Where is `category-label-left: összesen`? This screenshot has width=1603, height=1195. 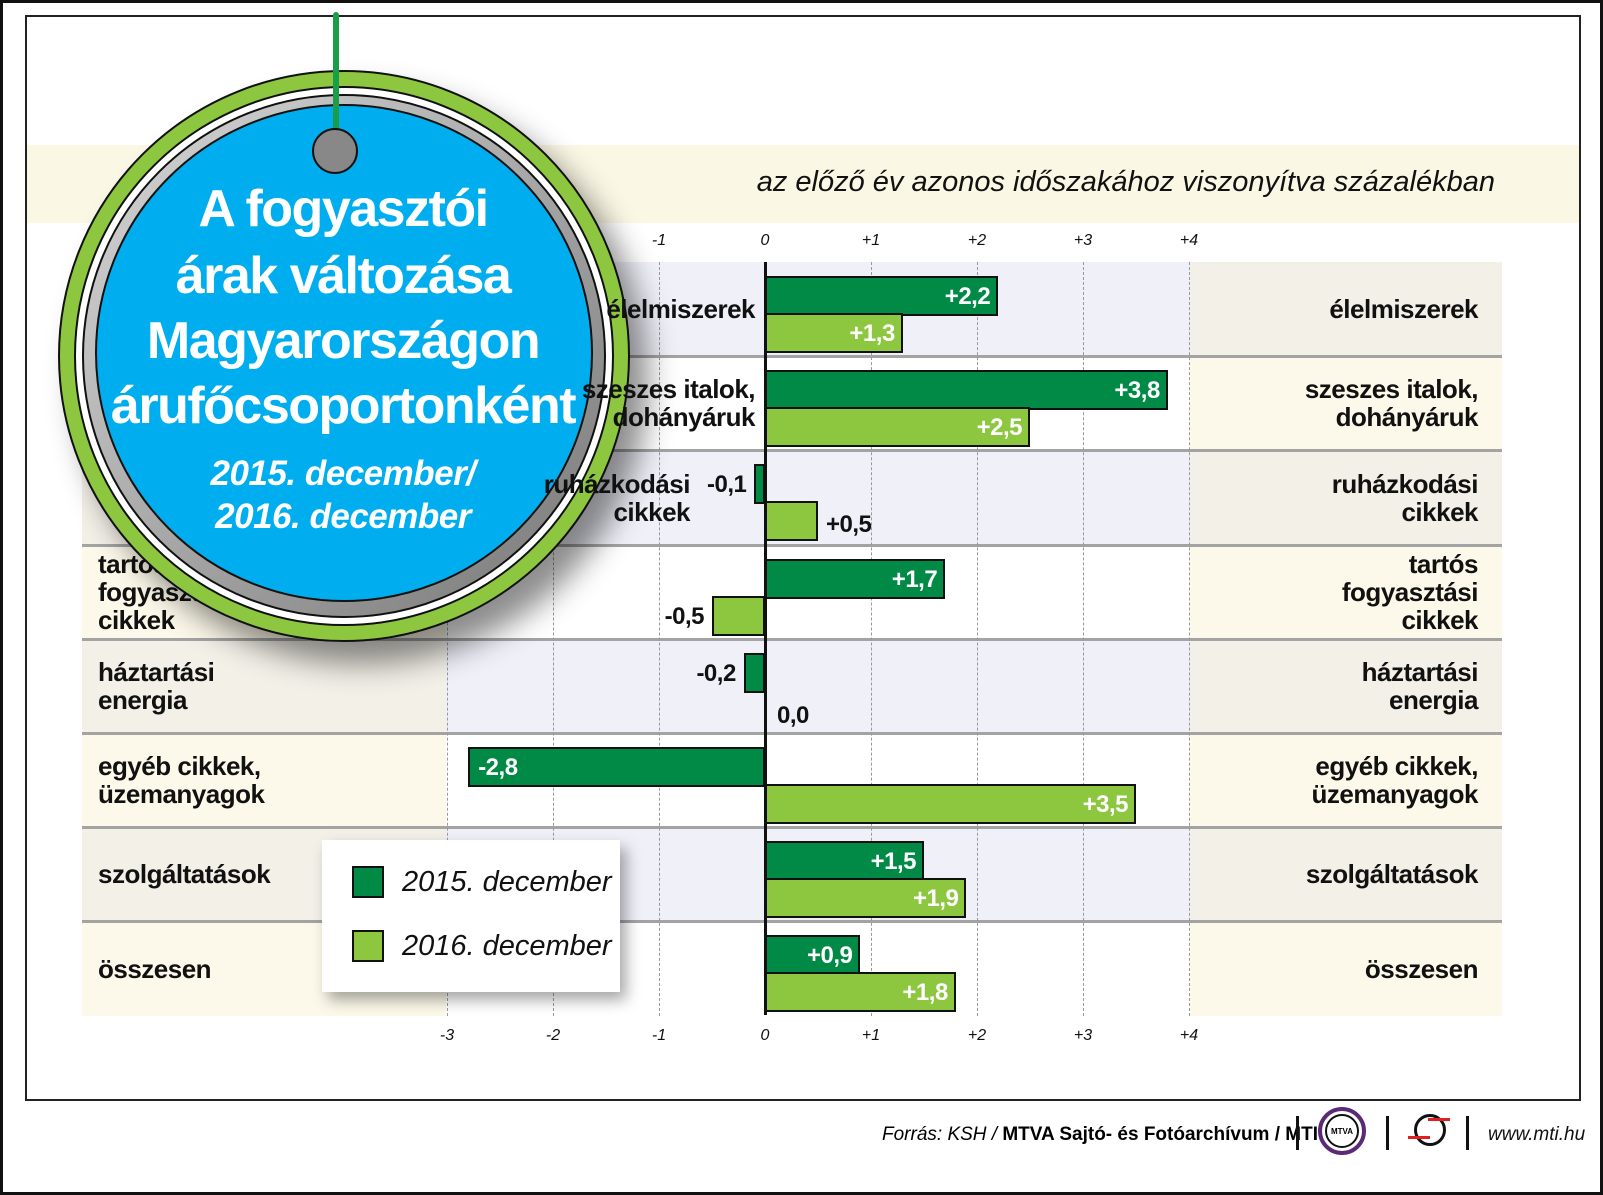 category-label-left: összesen is located at coordinates (155, 968).